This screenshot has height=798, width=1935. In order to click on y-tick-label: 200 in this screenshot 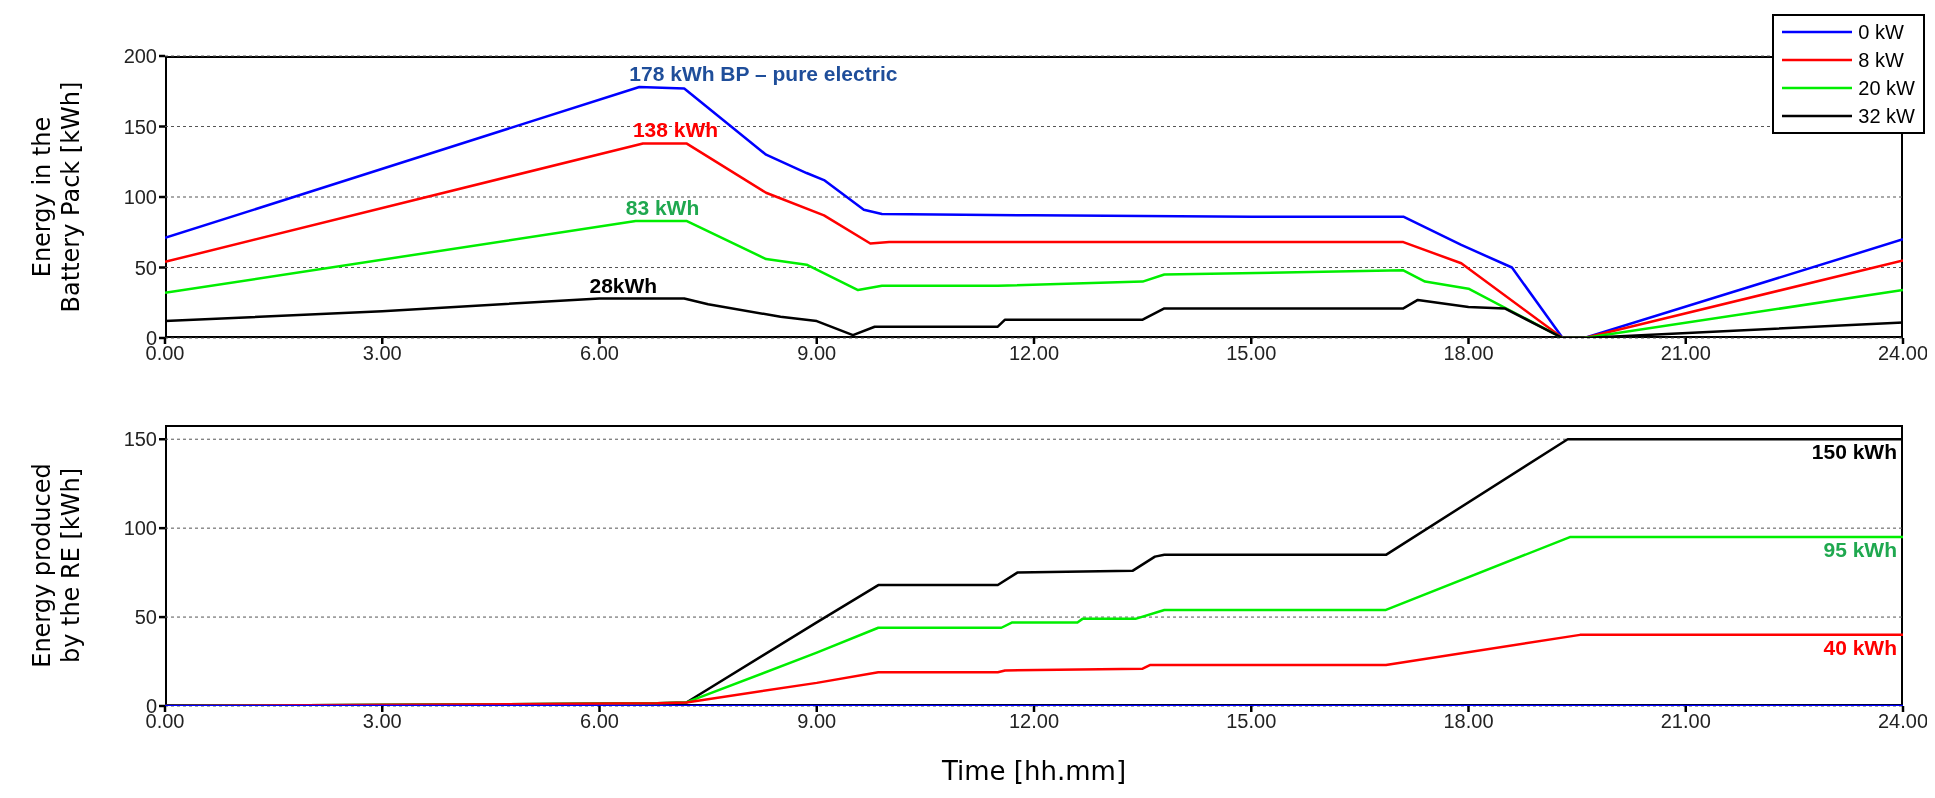, I will do `click(140, 56)`.